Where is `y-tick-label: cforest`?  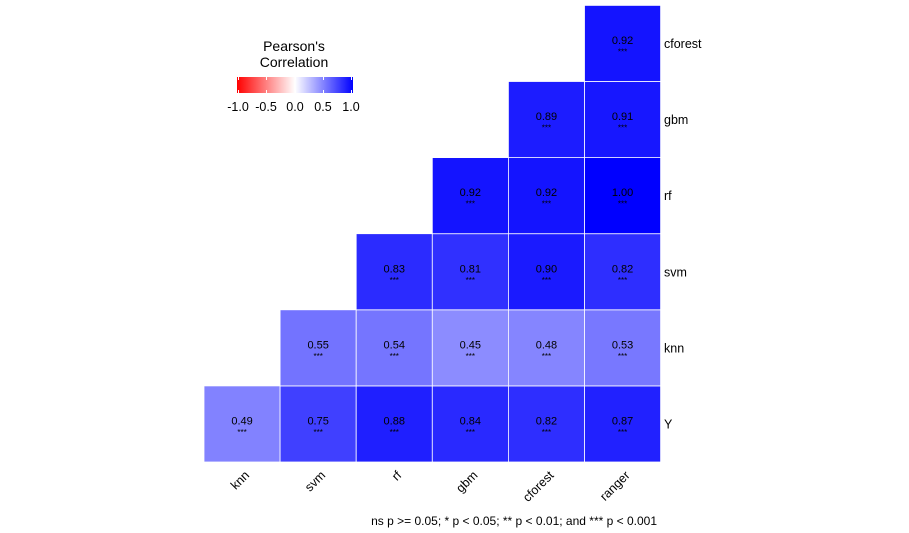
y-tick-label: cforest is located at coordinates (683, 44).